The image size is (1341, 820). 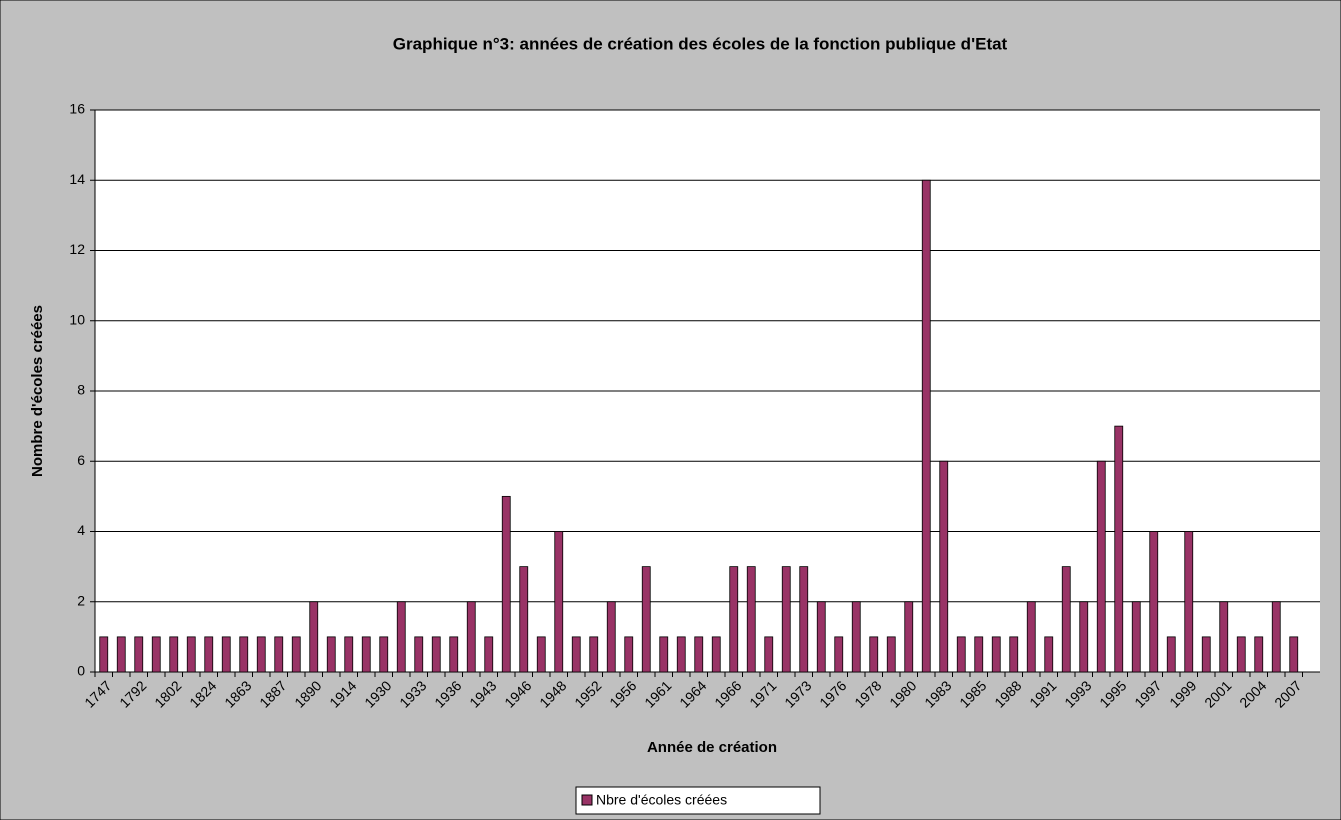 I want to click on y-tick-label: 2, so click(x=81, y=600).